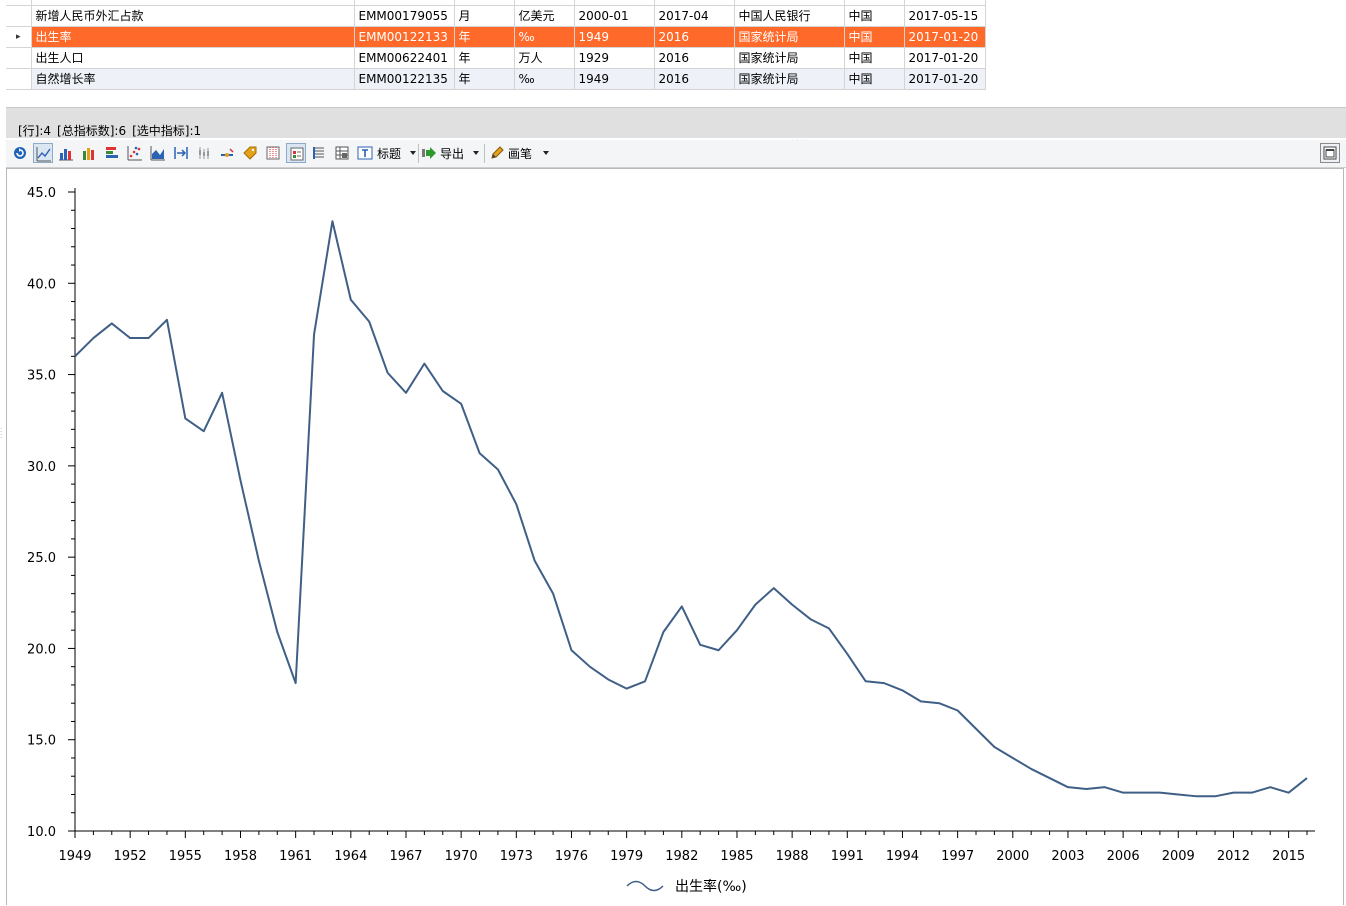 The width and height of the screenshot is (1346, 906). Describe the element at coordinates (1, 433) in the screenshot. I see `side-splitter-handle: · · · ·` at that location.